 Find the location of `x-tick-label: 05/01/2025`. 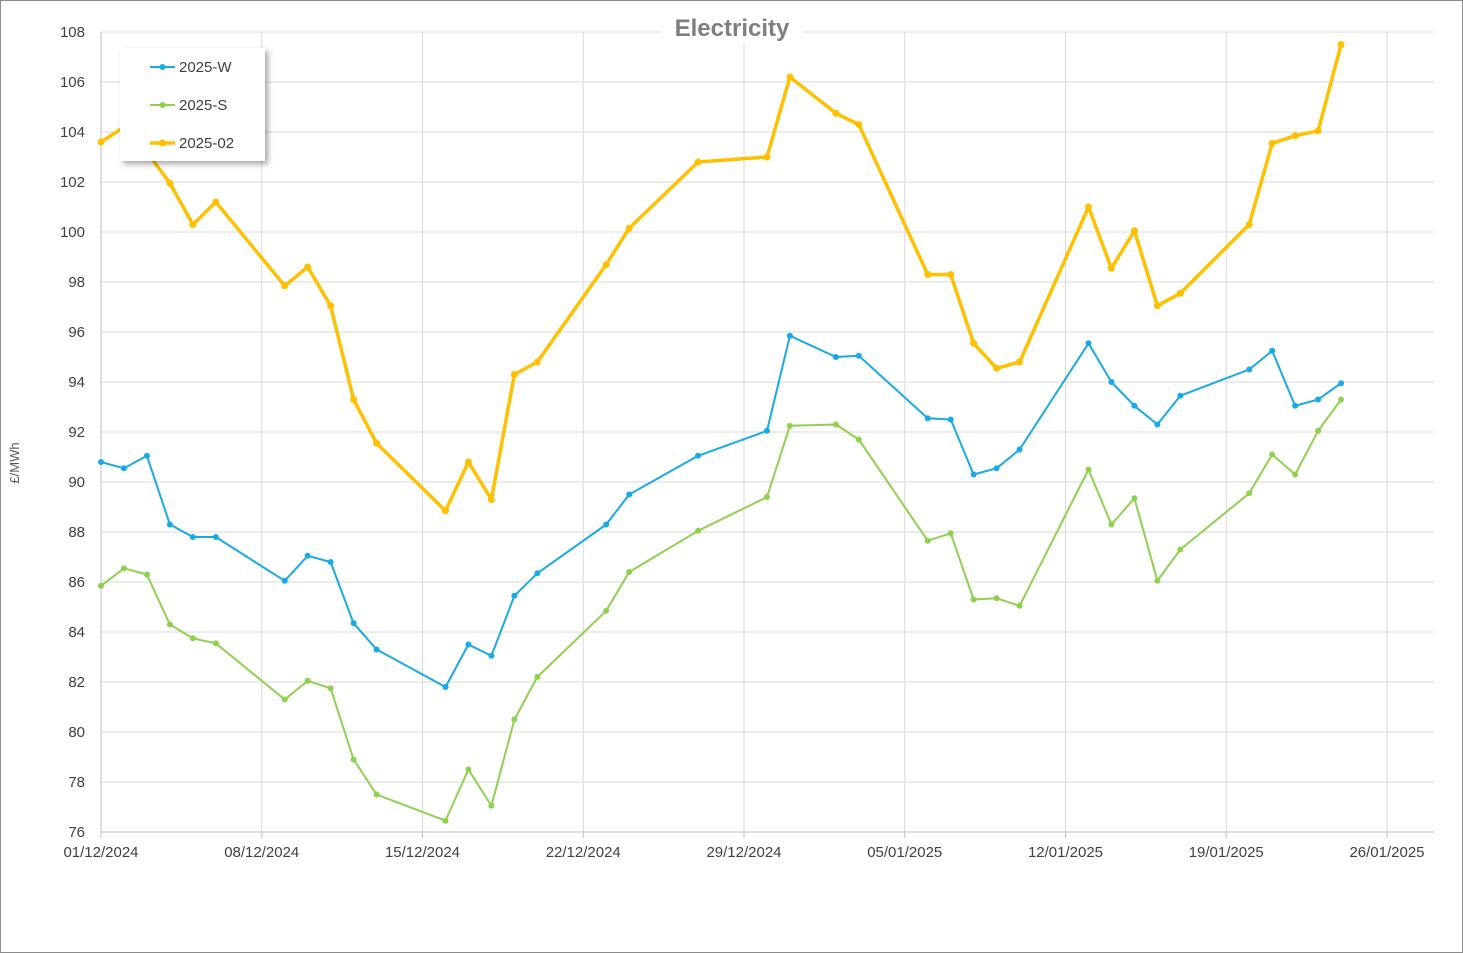

x-tick-label: 05/01/2025 is located at coordinates (904, 852).